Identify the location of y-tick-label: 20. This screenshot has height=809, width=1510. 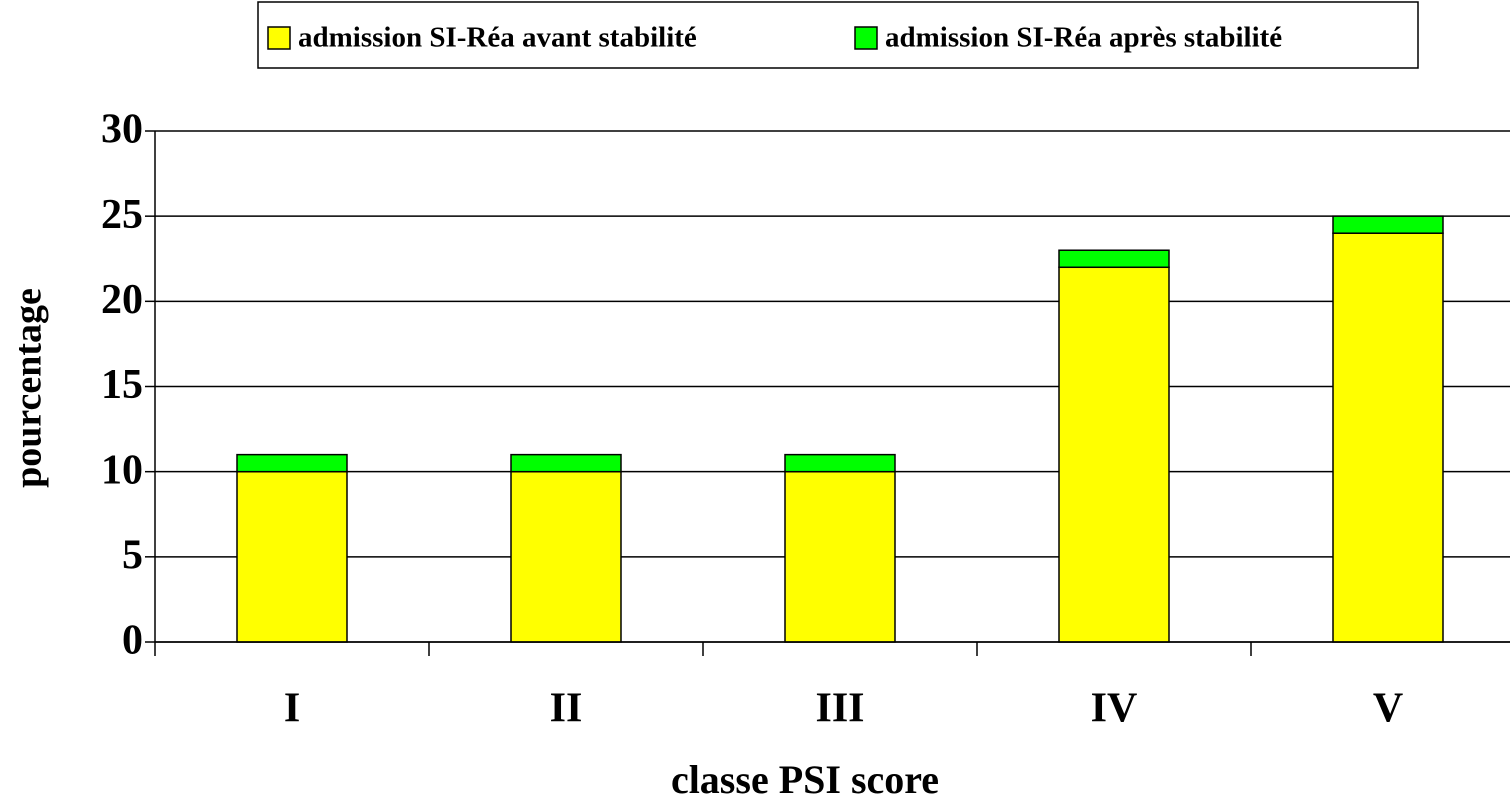
(122, 300).